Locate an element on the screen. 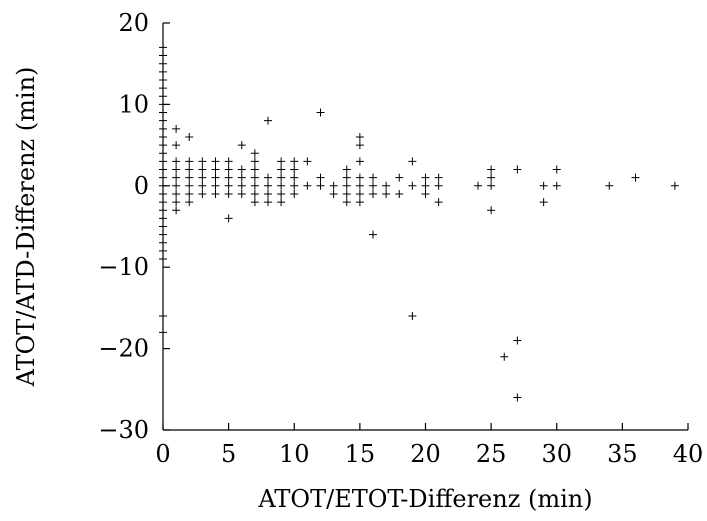 This screenshot has width=707, height=521. y-tick-label: −30 is located at coordinates (123, 430).